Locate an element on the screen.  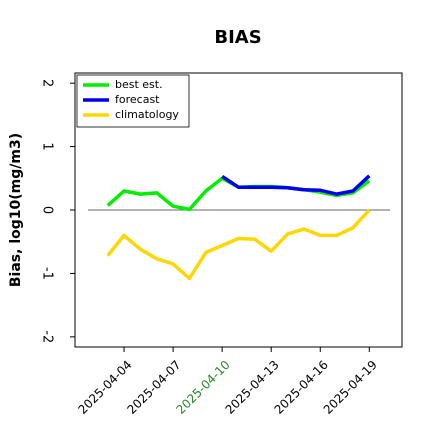
y-tick-label: 1 is located at coordinates (47, 146).